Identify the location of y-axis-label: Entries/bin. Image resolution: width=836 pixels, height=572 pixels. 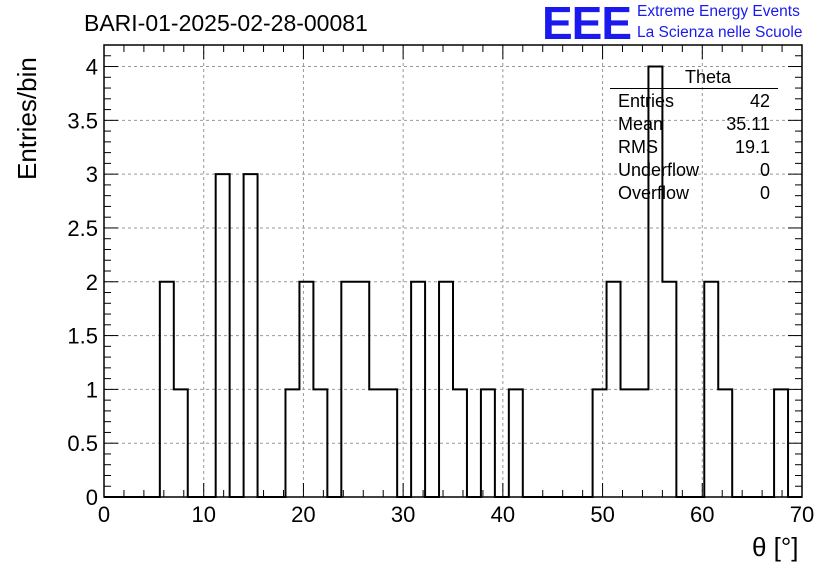
(27, 118).